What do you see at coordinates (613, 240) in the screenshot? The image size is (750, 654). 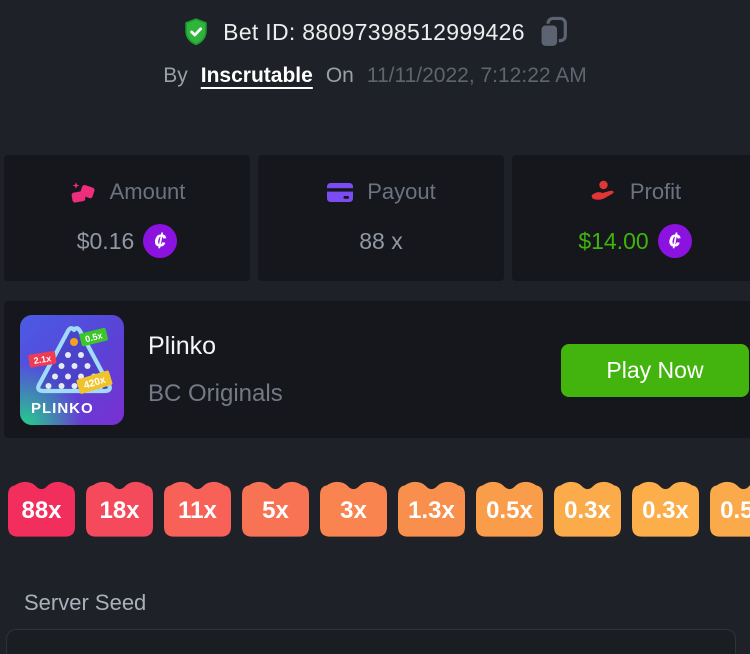 I see `profit-value: $14.00` at bounding box center [613, 240].